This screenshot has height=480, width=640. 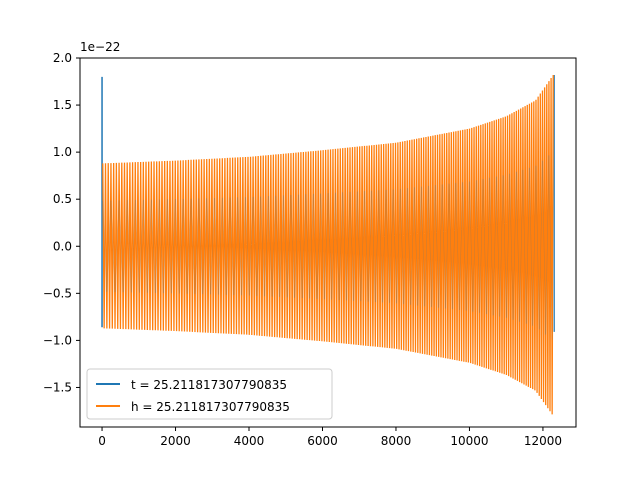 I want to click on y-tick-label: −1.5, so click(x=57, y=387).